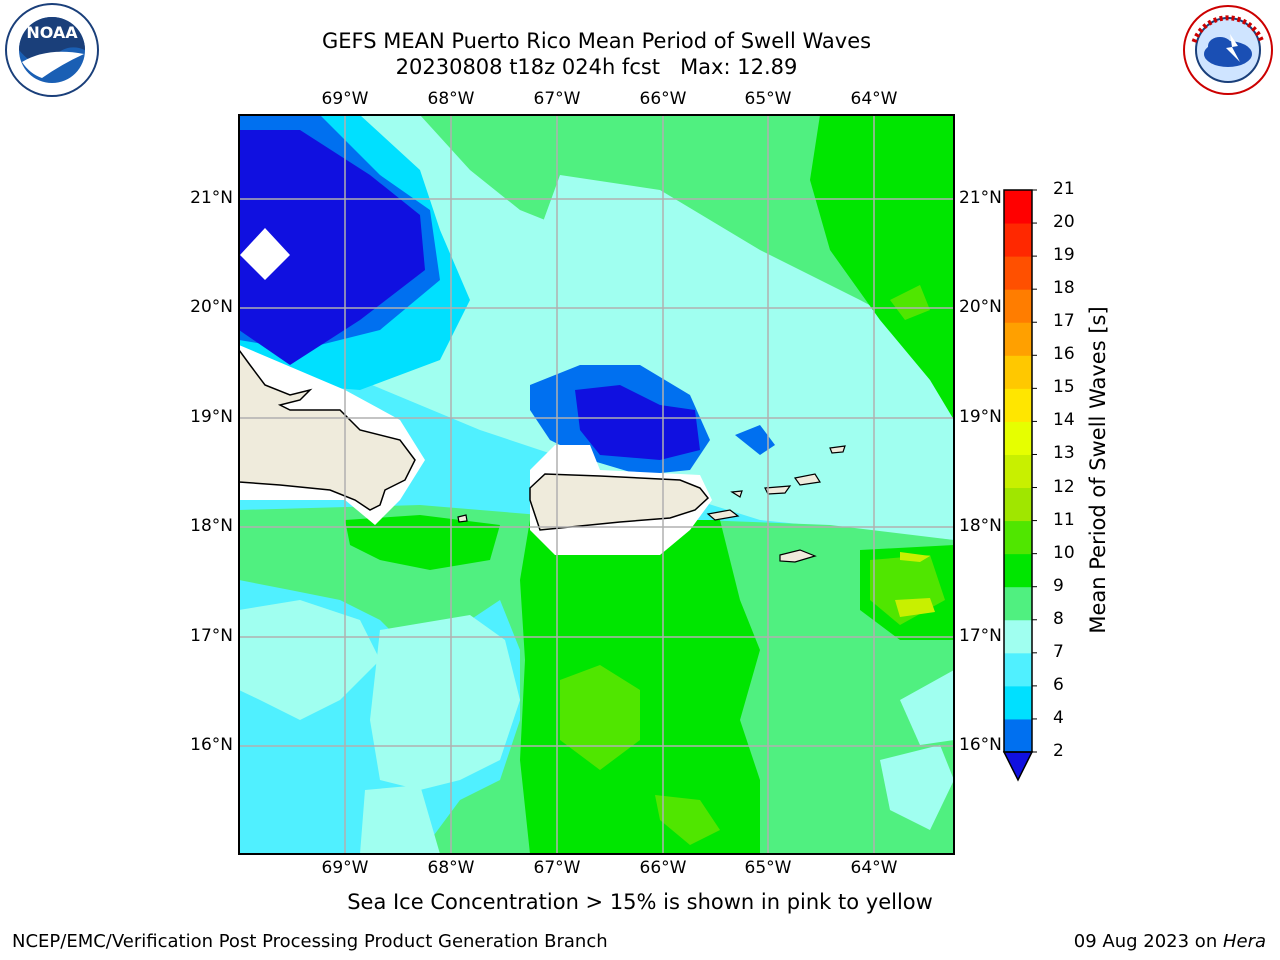 The width and height of the screenshot is (1280, 960). I want to click on colorbar-tick-label: 10, so click(1064, 552).